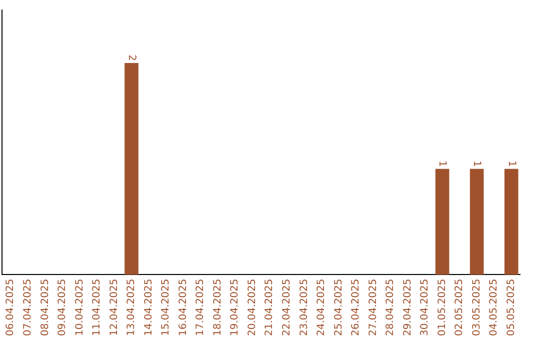 The width and height of the screenshot is (540, 340). I want to click on x-tick-label: 28.04.2025, so click(390, 307).